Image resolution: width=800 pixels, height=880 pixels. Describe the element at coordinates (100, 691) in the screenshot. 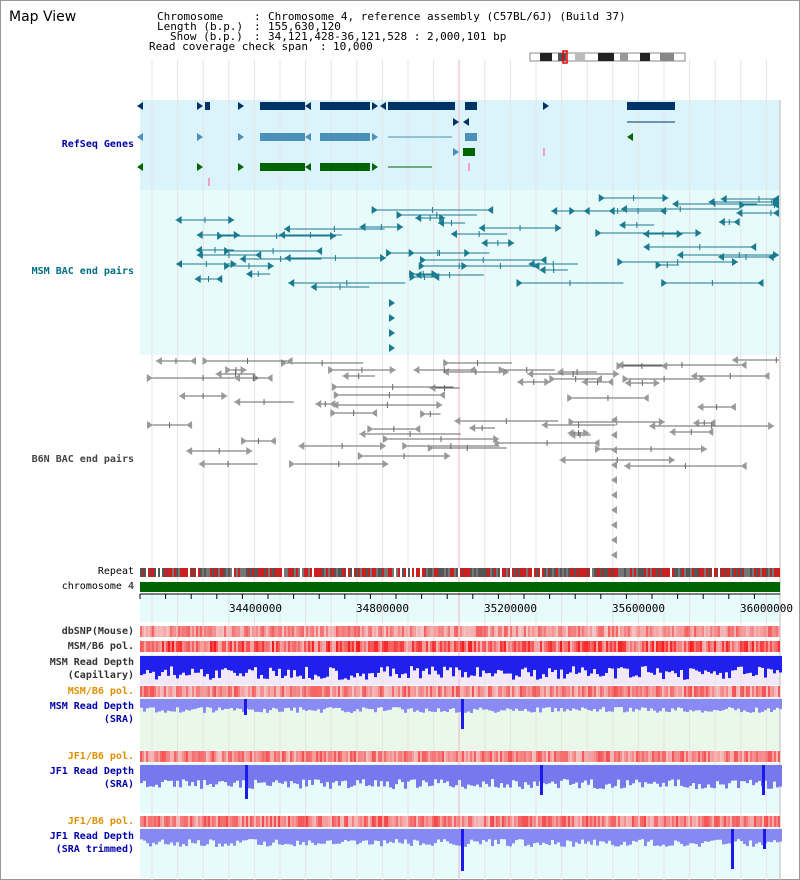

I see `track-label-msm-b6-pol-2: MSM/B6 pol.` at that location.